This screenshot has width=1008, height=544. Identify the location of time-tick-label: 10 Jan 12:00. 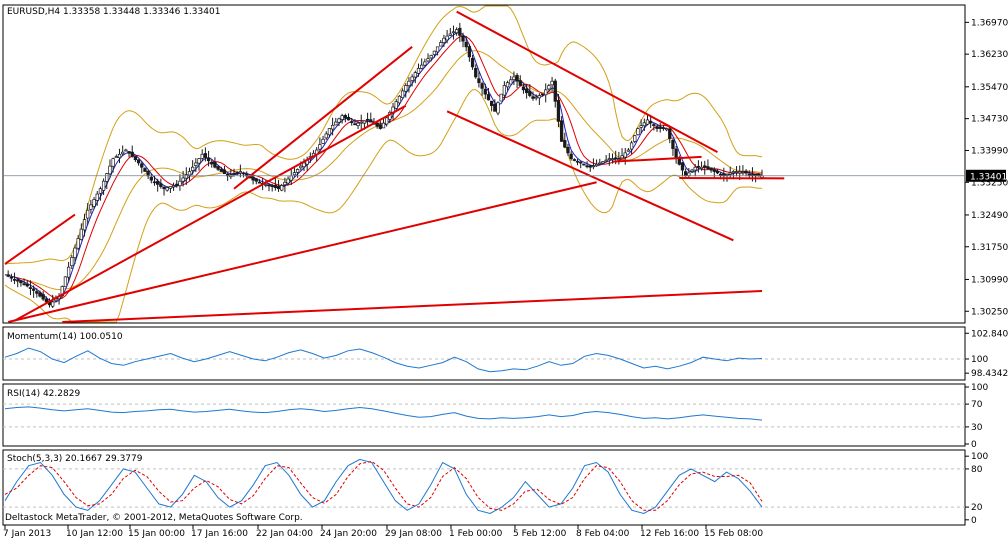
(94, 534).